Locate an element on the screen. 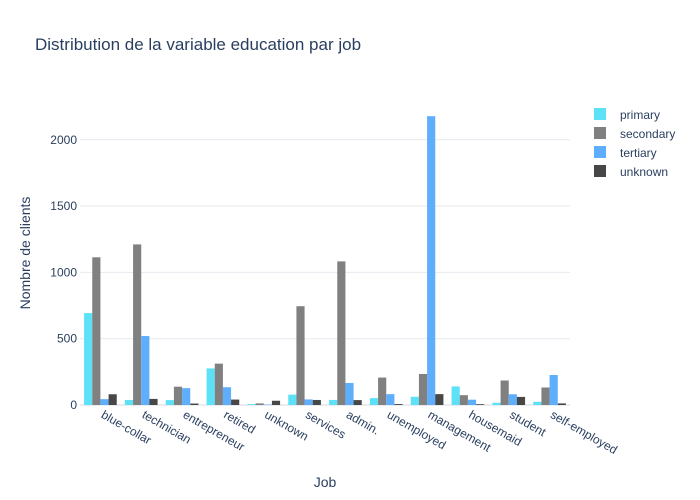 This screenshot has height=500, width=700. bar-tertiary-retired is located at coordinates (227, 396).